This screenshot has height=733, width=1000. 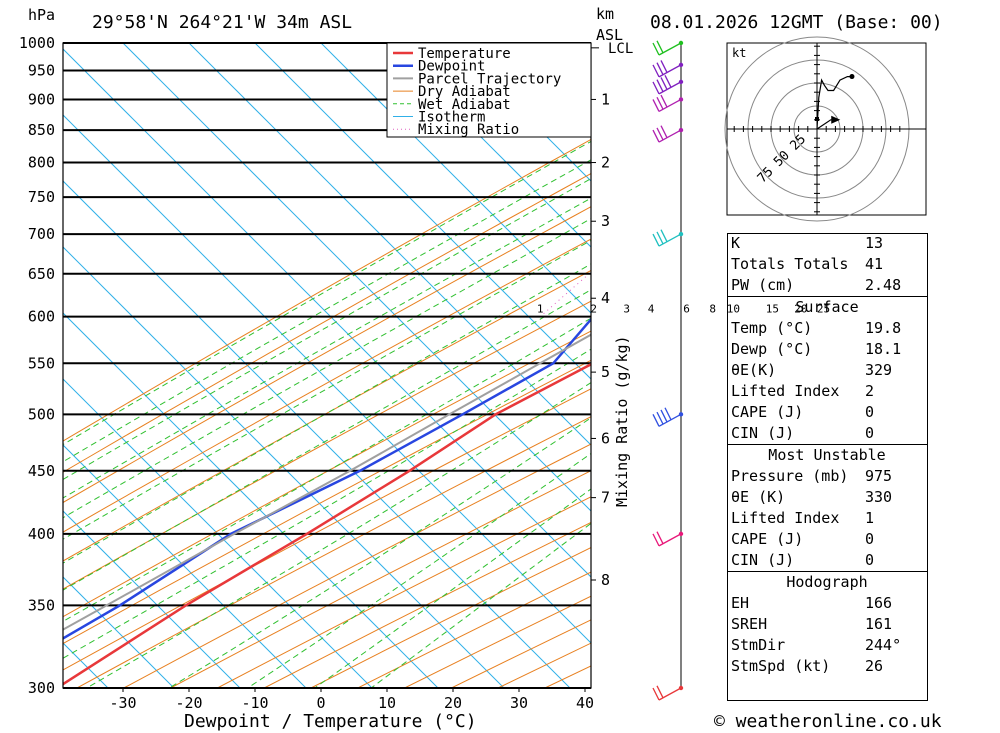 I want to click on indices-section-title: Hodograph, so click(x=827, y=582).